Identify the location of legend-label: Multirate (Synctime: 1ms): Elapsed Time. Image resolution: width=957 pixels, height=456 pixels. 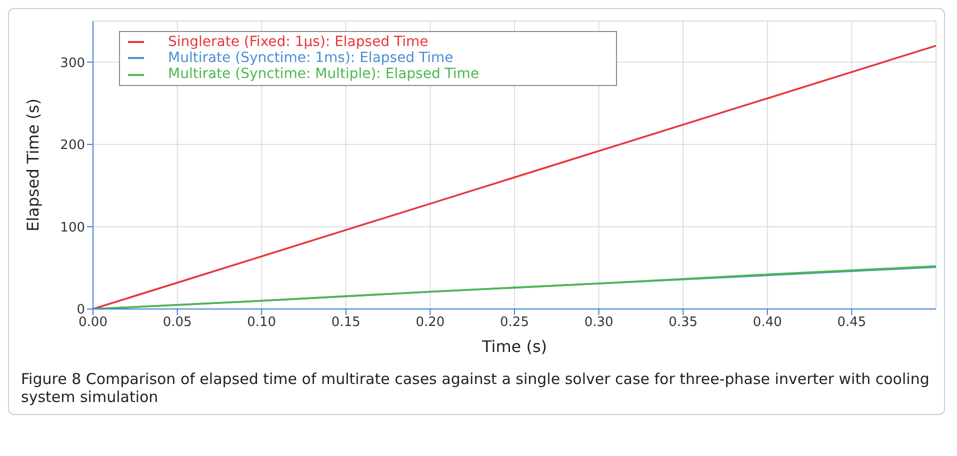
(311, 58).